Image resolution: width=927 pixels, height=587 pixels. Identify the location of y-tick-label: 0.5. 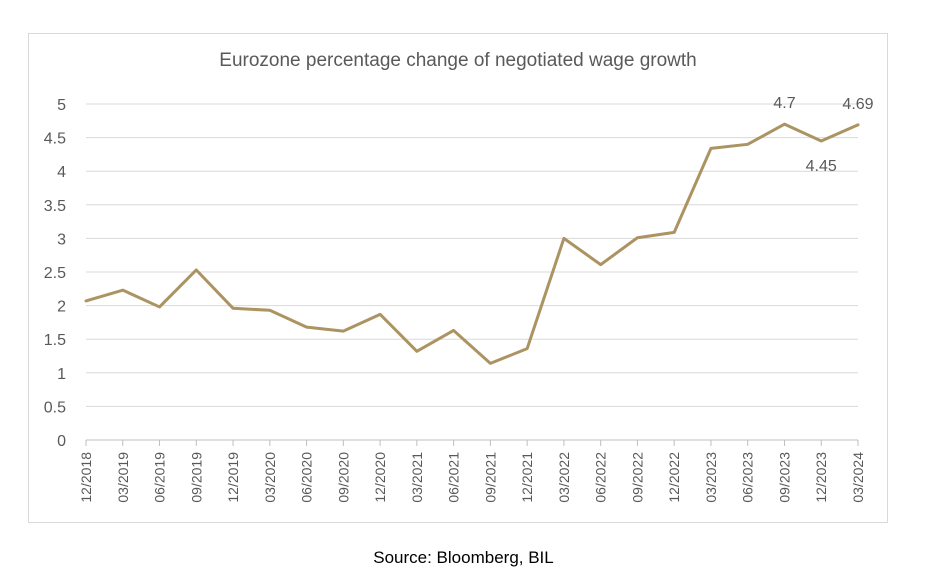
(55, 407).